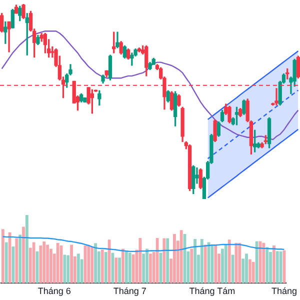  Describe the element at coordinates (129, 291) in the screenshot. I see `x-tick-label: Tháng 7` at that location.